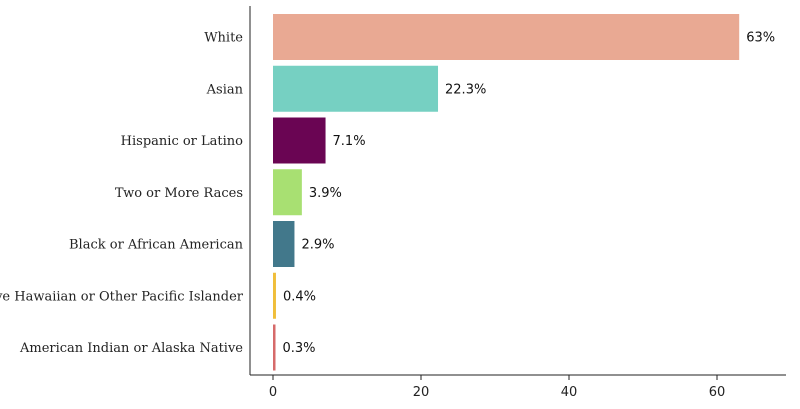  What do you see at coordinates (317, 245) in the screenshot?
I see `value-label-black-or-african-american: 2.9%` at bounding box center [317, 245].